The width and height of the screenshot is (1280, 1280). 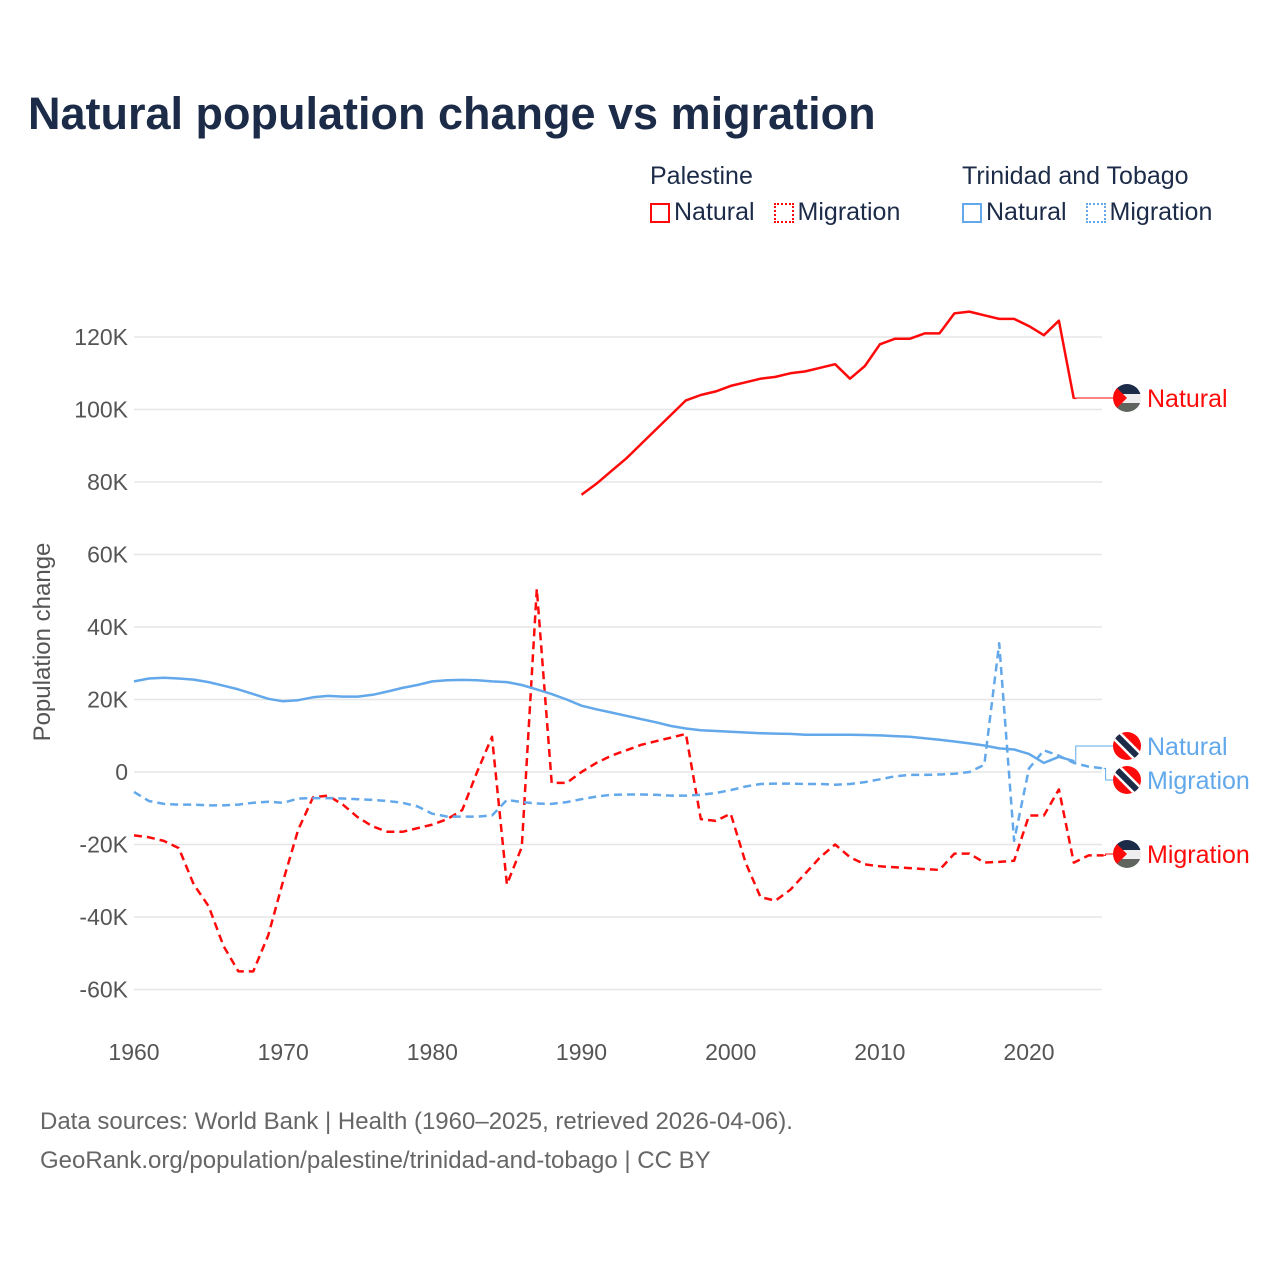 What do you see at coordinates (108, 700) in the screenshot?
I see `y-tick-label: 20K` at bounding box center [108, 700].